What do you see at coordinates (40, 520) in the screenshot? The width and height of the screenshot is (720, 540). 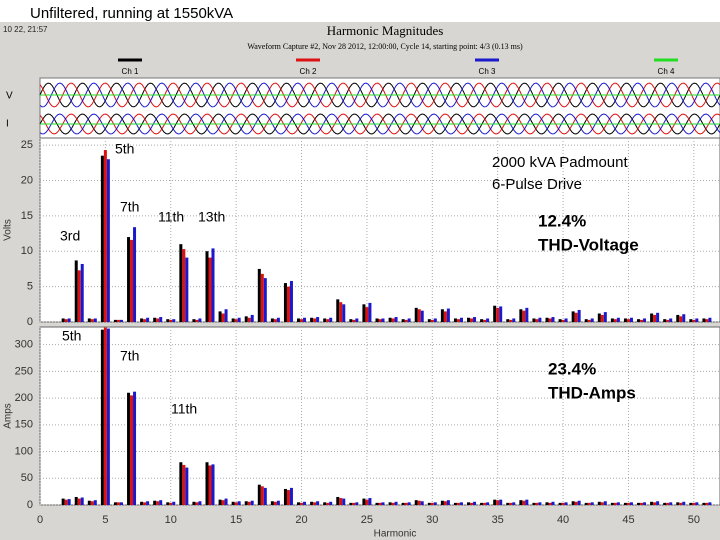 I see `x-tick-label: 0` at bounding box center [40, 520].